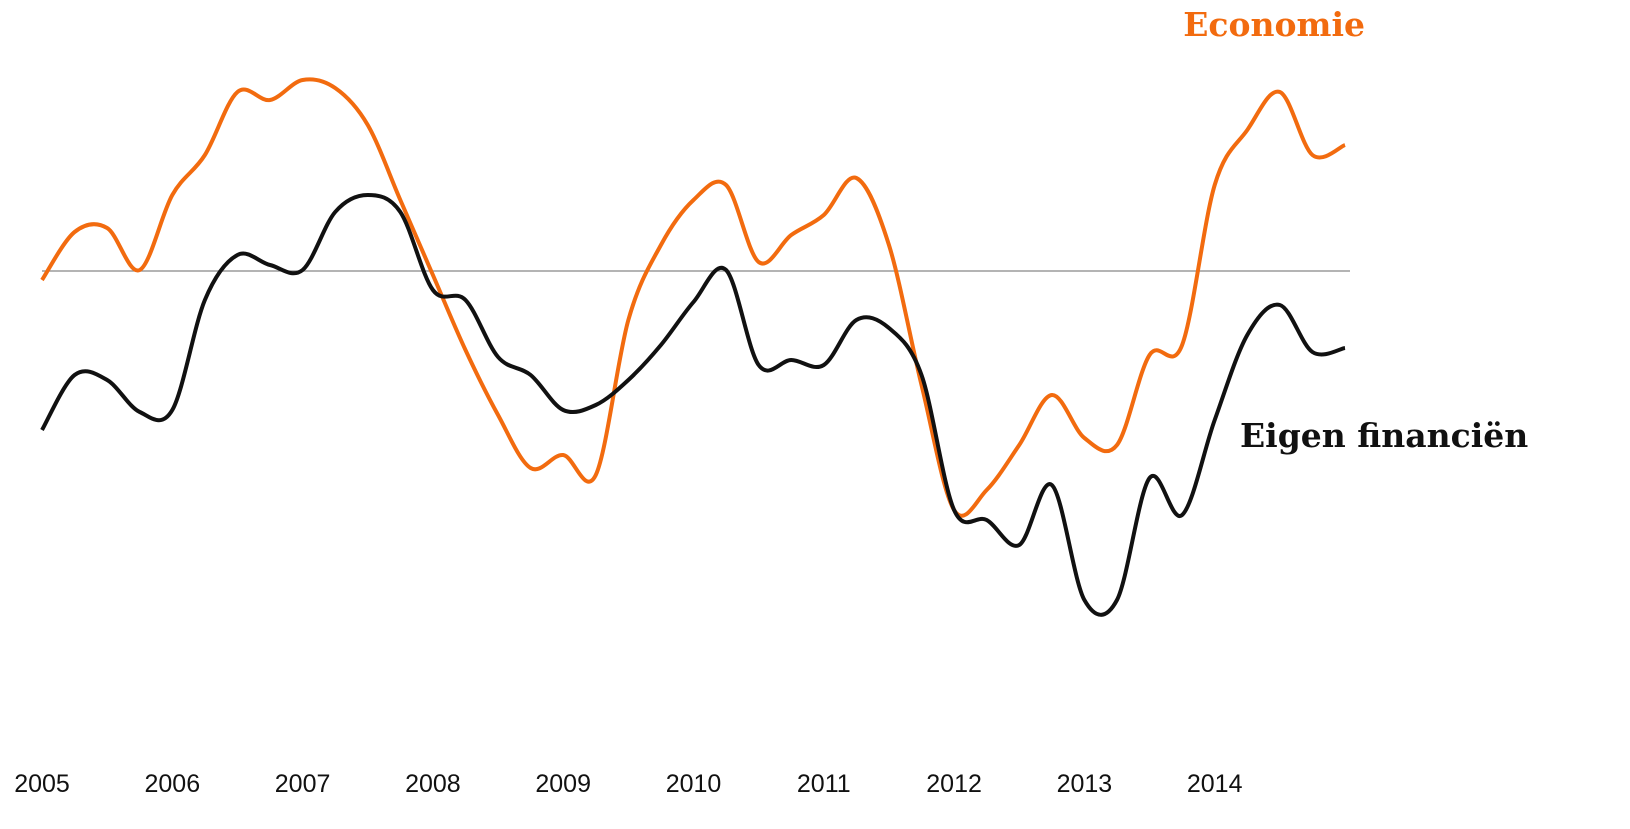 Image resolution: width=1630 pixels, height=829 pixels. What do you see at coordinates (563, 784) in the screenshot?
I see `x-tick-label: 2009` at bounding box center [563, 784].